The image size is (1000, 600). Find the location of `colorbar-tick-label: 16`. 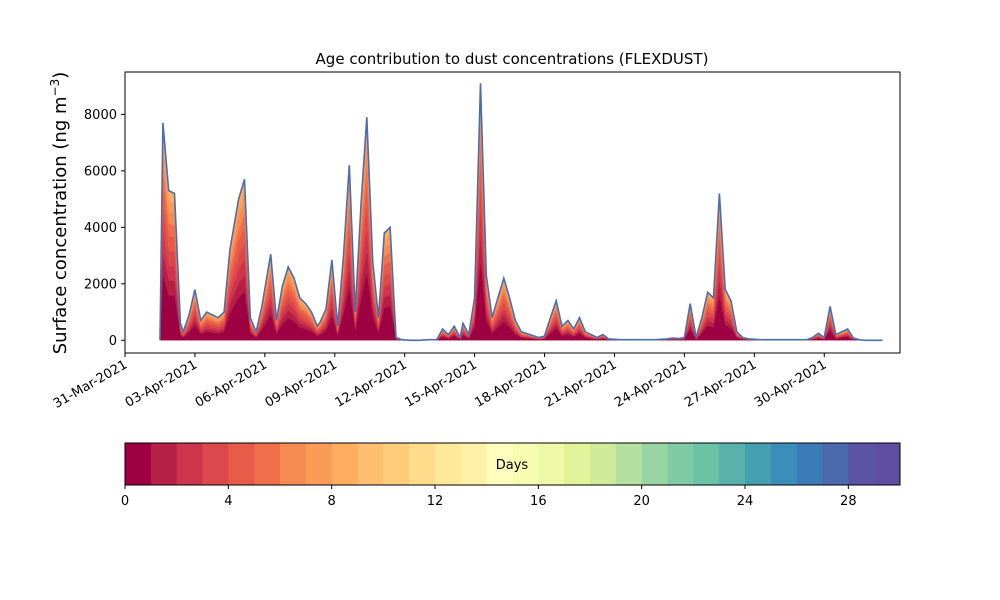

colorbar-tick-label: 16 is located at coordinates (538, 501).